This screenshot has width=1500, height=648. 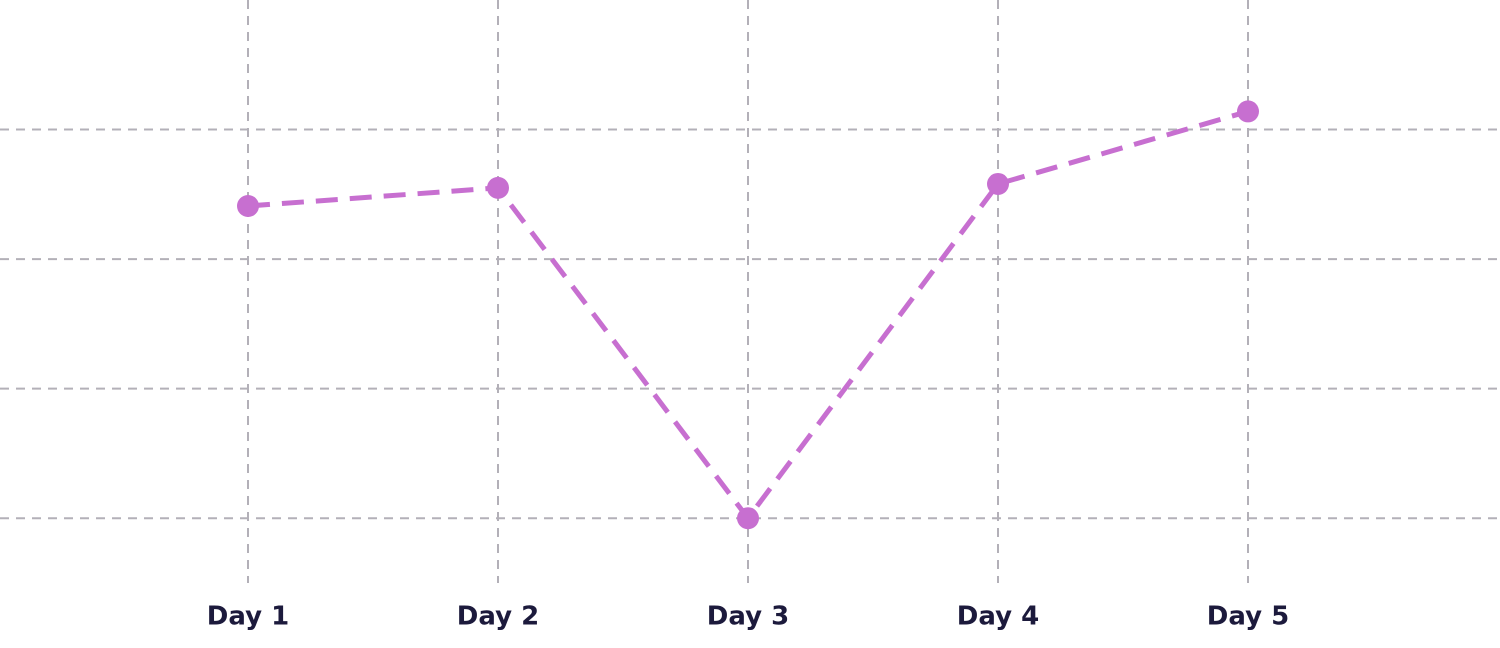 What do you see at coordinates (248, 617) in the screenshot?
I see `x-tick-label: Day 1` at bounding box center [248, 617].